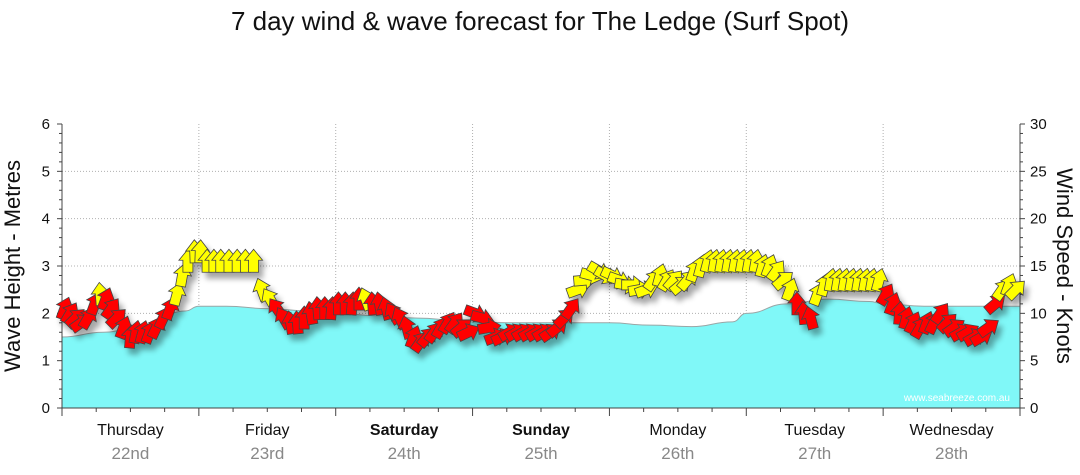 The image size is (1080, 475). Describe the element at coordinates (1038, 266) in the screenshot. I see `y2-tick-label: 15` at that location.